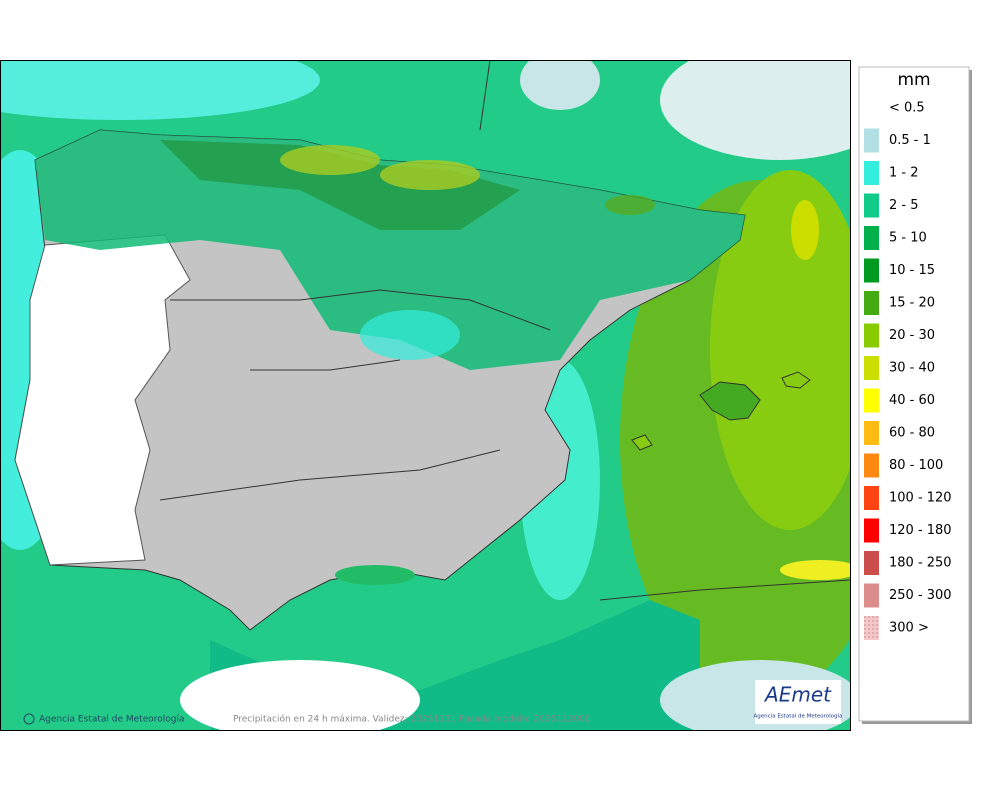  Describe the element at coordinates (912, 303) in the screenshot. I see `legend-label: 15 - 20` at that location.